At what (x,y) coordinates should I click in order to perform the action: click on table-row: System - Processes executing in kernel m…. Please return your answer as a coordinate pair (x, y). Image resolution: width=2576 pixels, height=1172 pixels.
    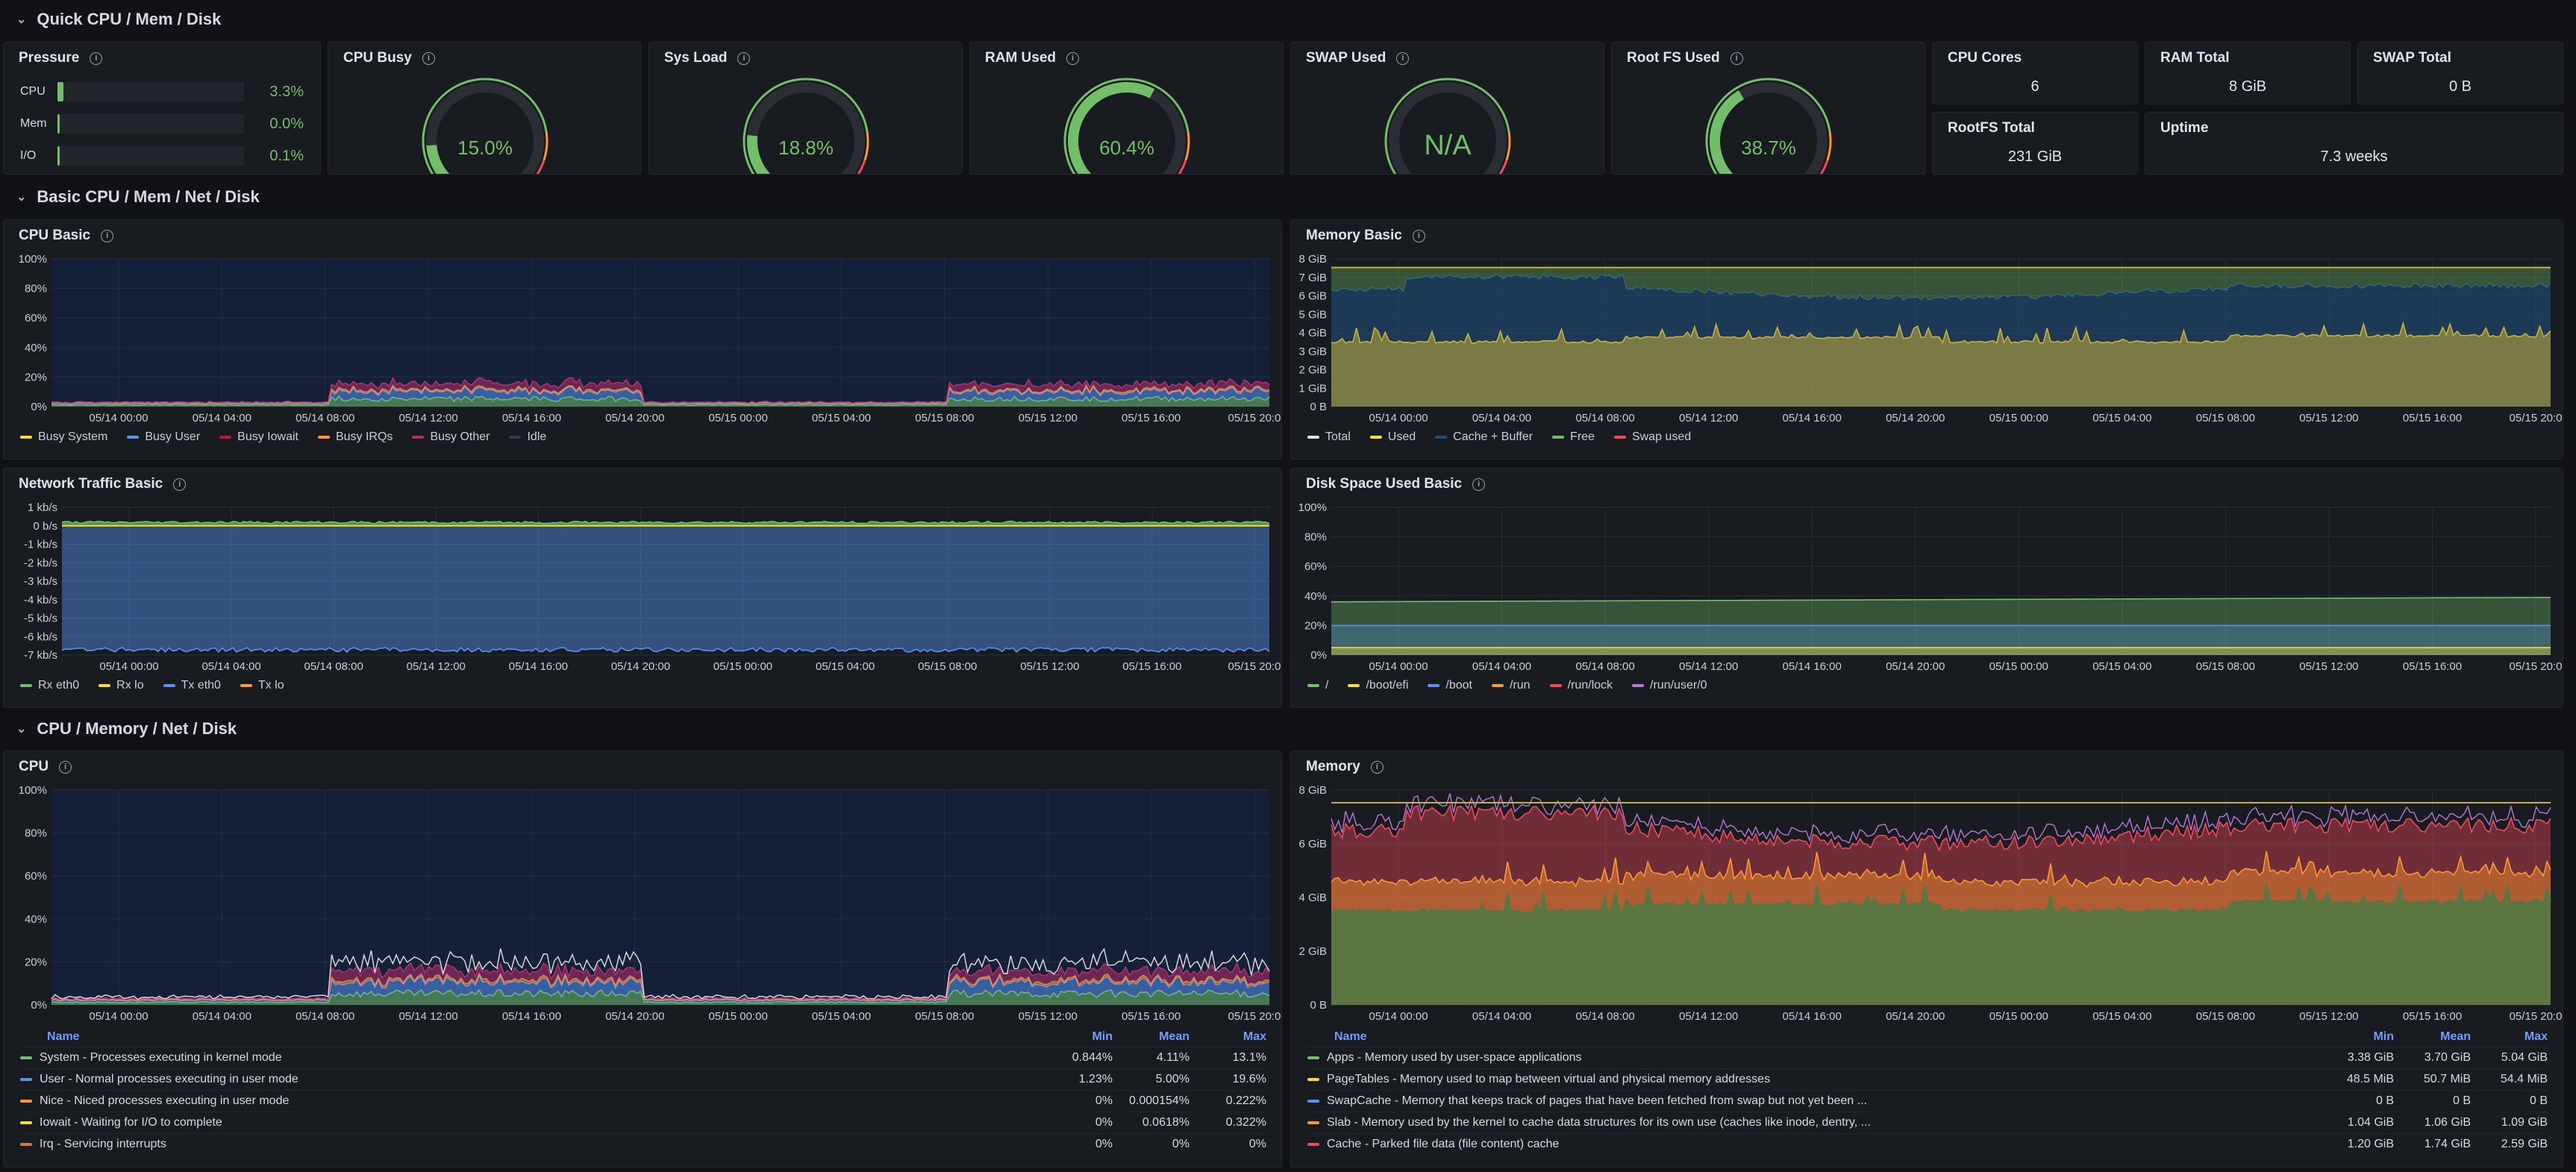
    Looking at the image, I should click on (643, 1057).